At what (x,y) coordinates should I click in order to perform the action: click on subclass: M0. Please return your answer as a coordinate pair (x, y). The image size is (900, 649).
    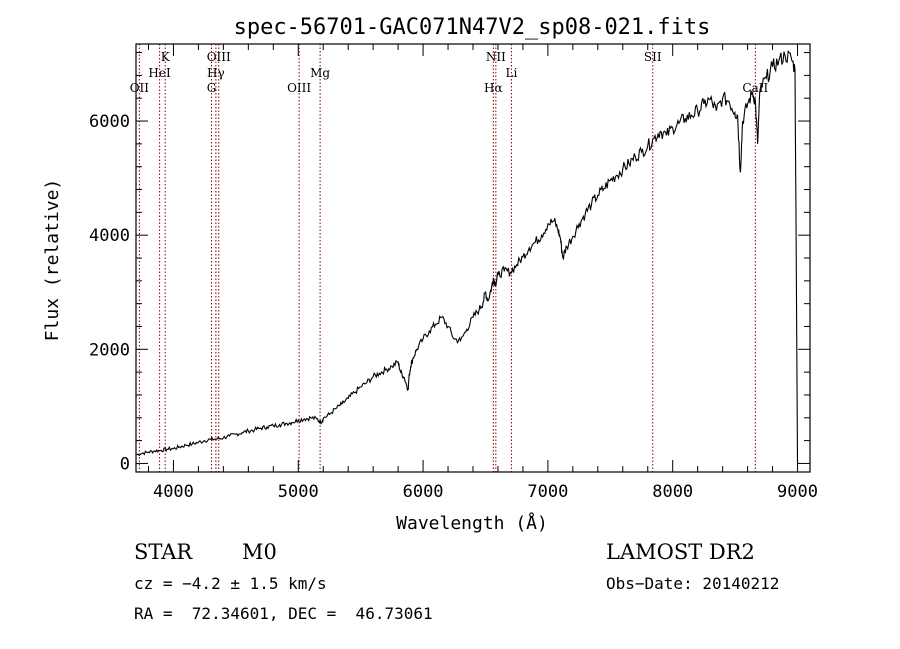
    Looking at the image, I should click on (259, 552).